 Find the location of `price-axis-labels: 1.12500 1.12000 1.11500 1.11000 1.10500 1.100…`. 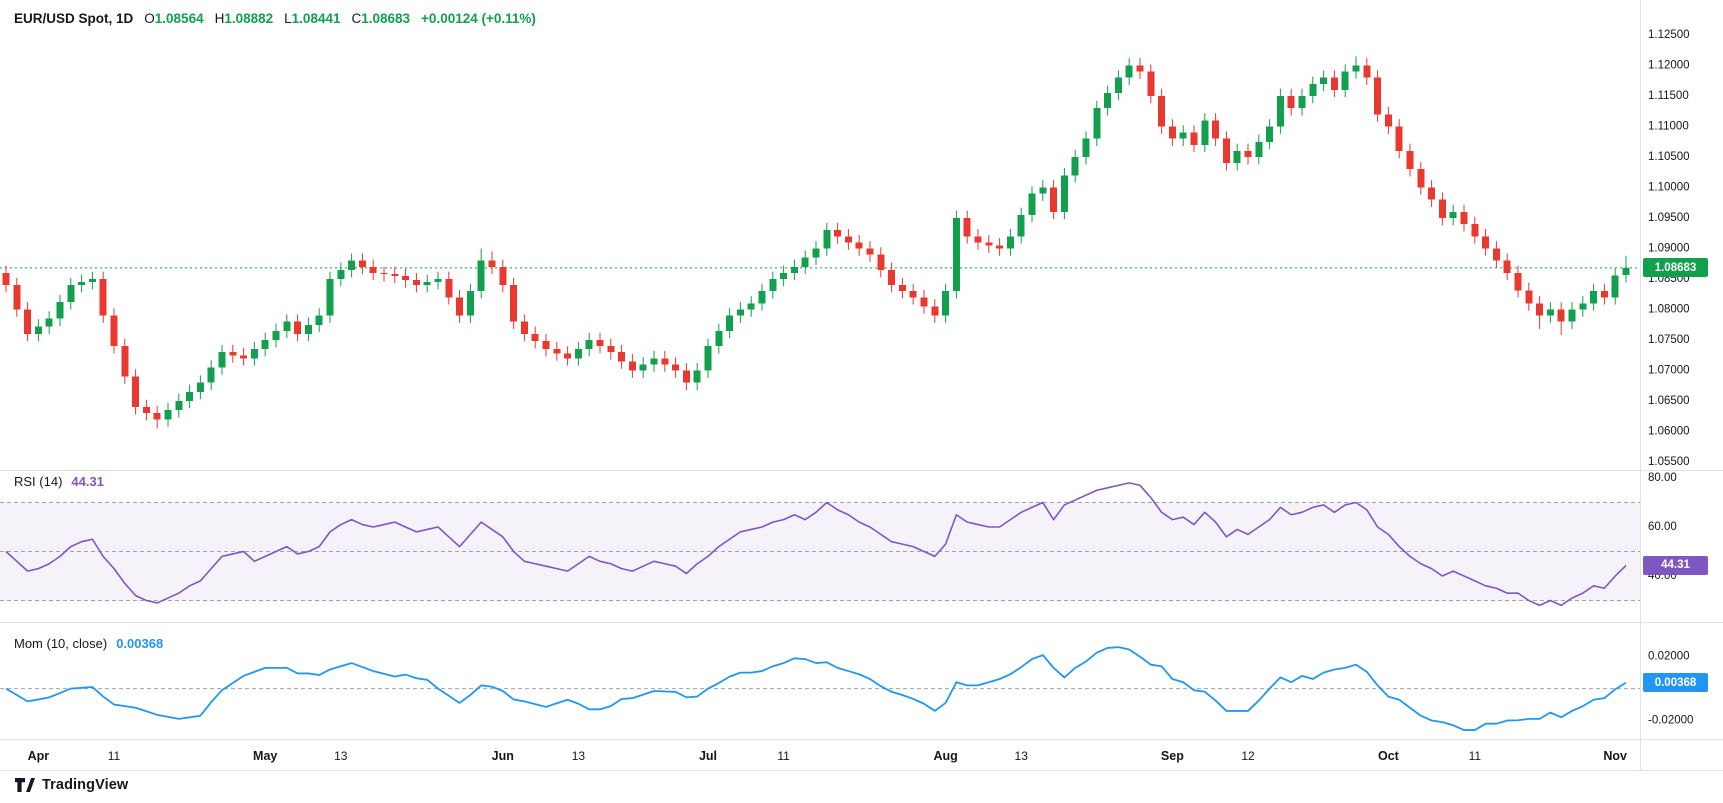

price-axis-labels: 1.12500 1.12000 1.11500 1.11000 1.10500 1.100… is located at coordinates (1669, 248).